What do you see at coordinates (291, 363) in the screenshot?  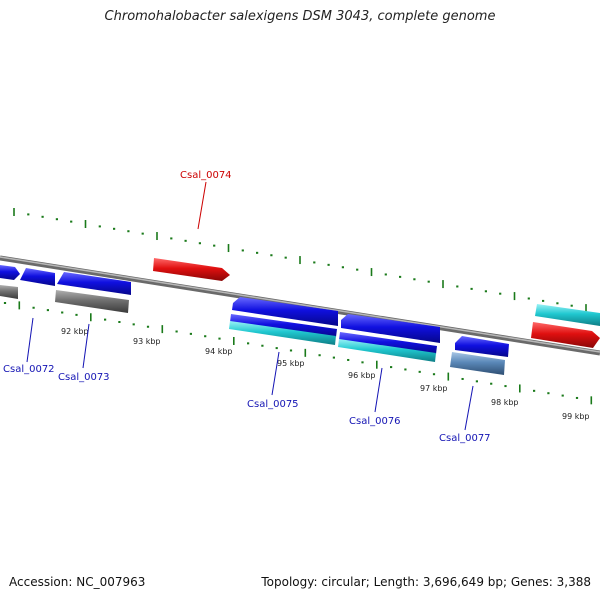 I see `scale-label: 95 kbp` at bounding box center [291, 363].